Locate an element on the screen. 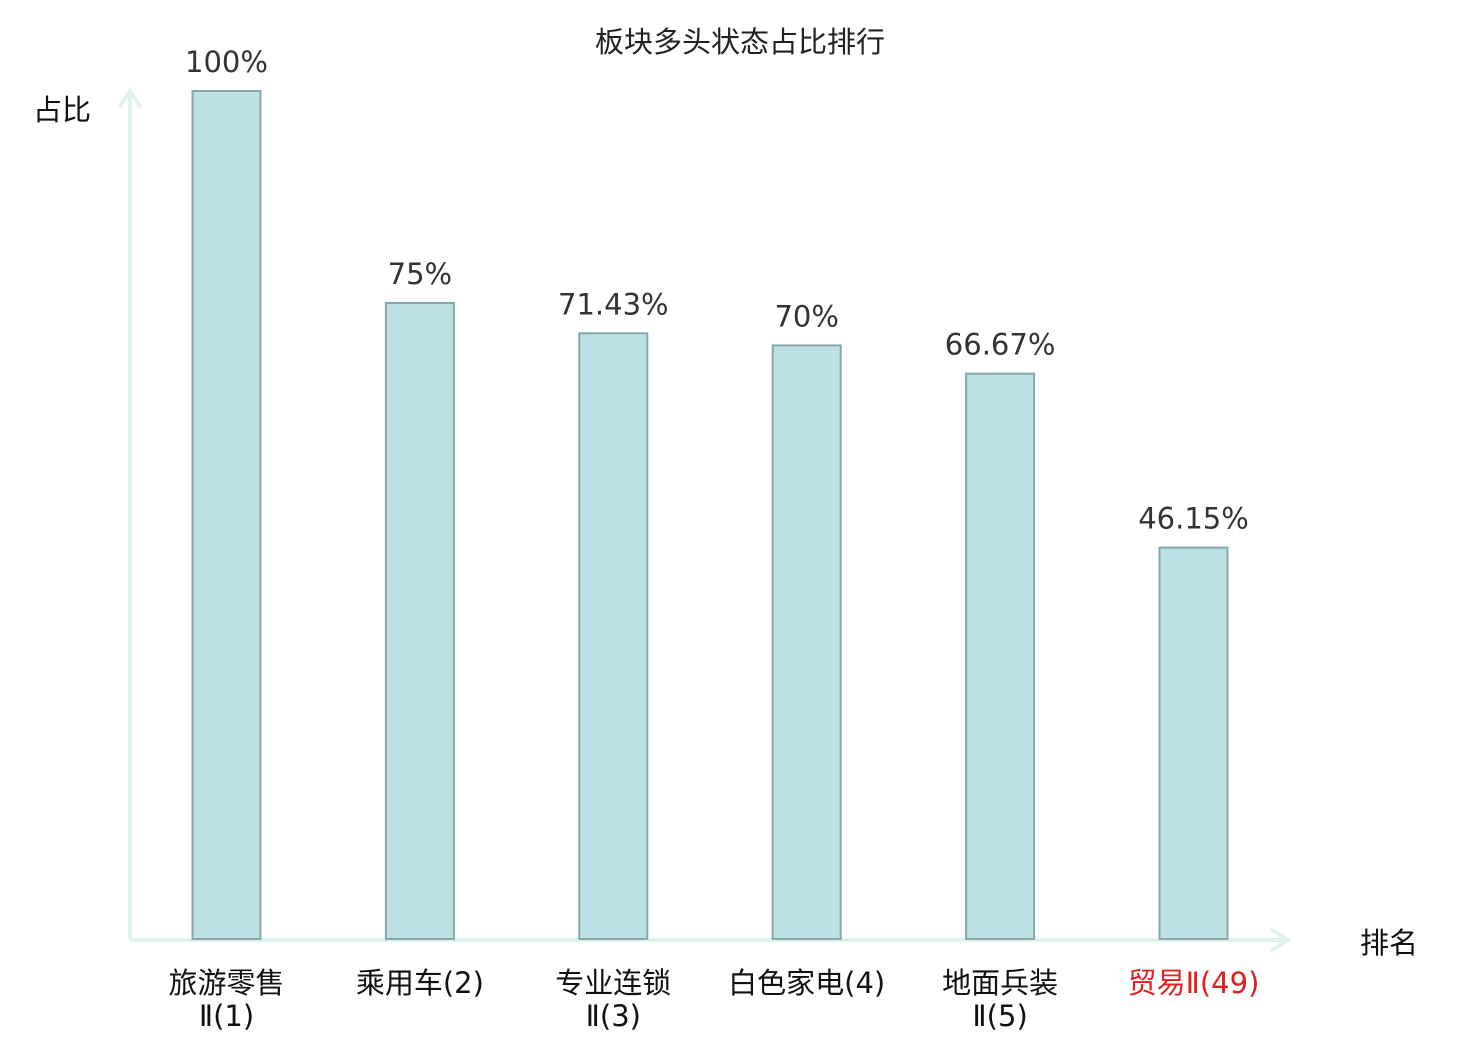 This screenshot has height=1040, width=1480. category-label-3-line-1: 专业连锁 is located at coordinates (613, 983).